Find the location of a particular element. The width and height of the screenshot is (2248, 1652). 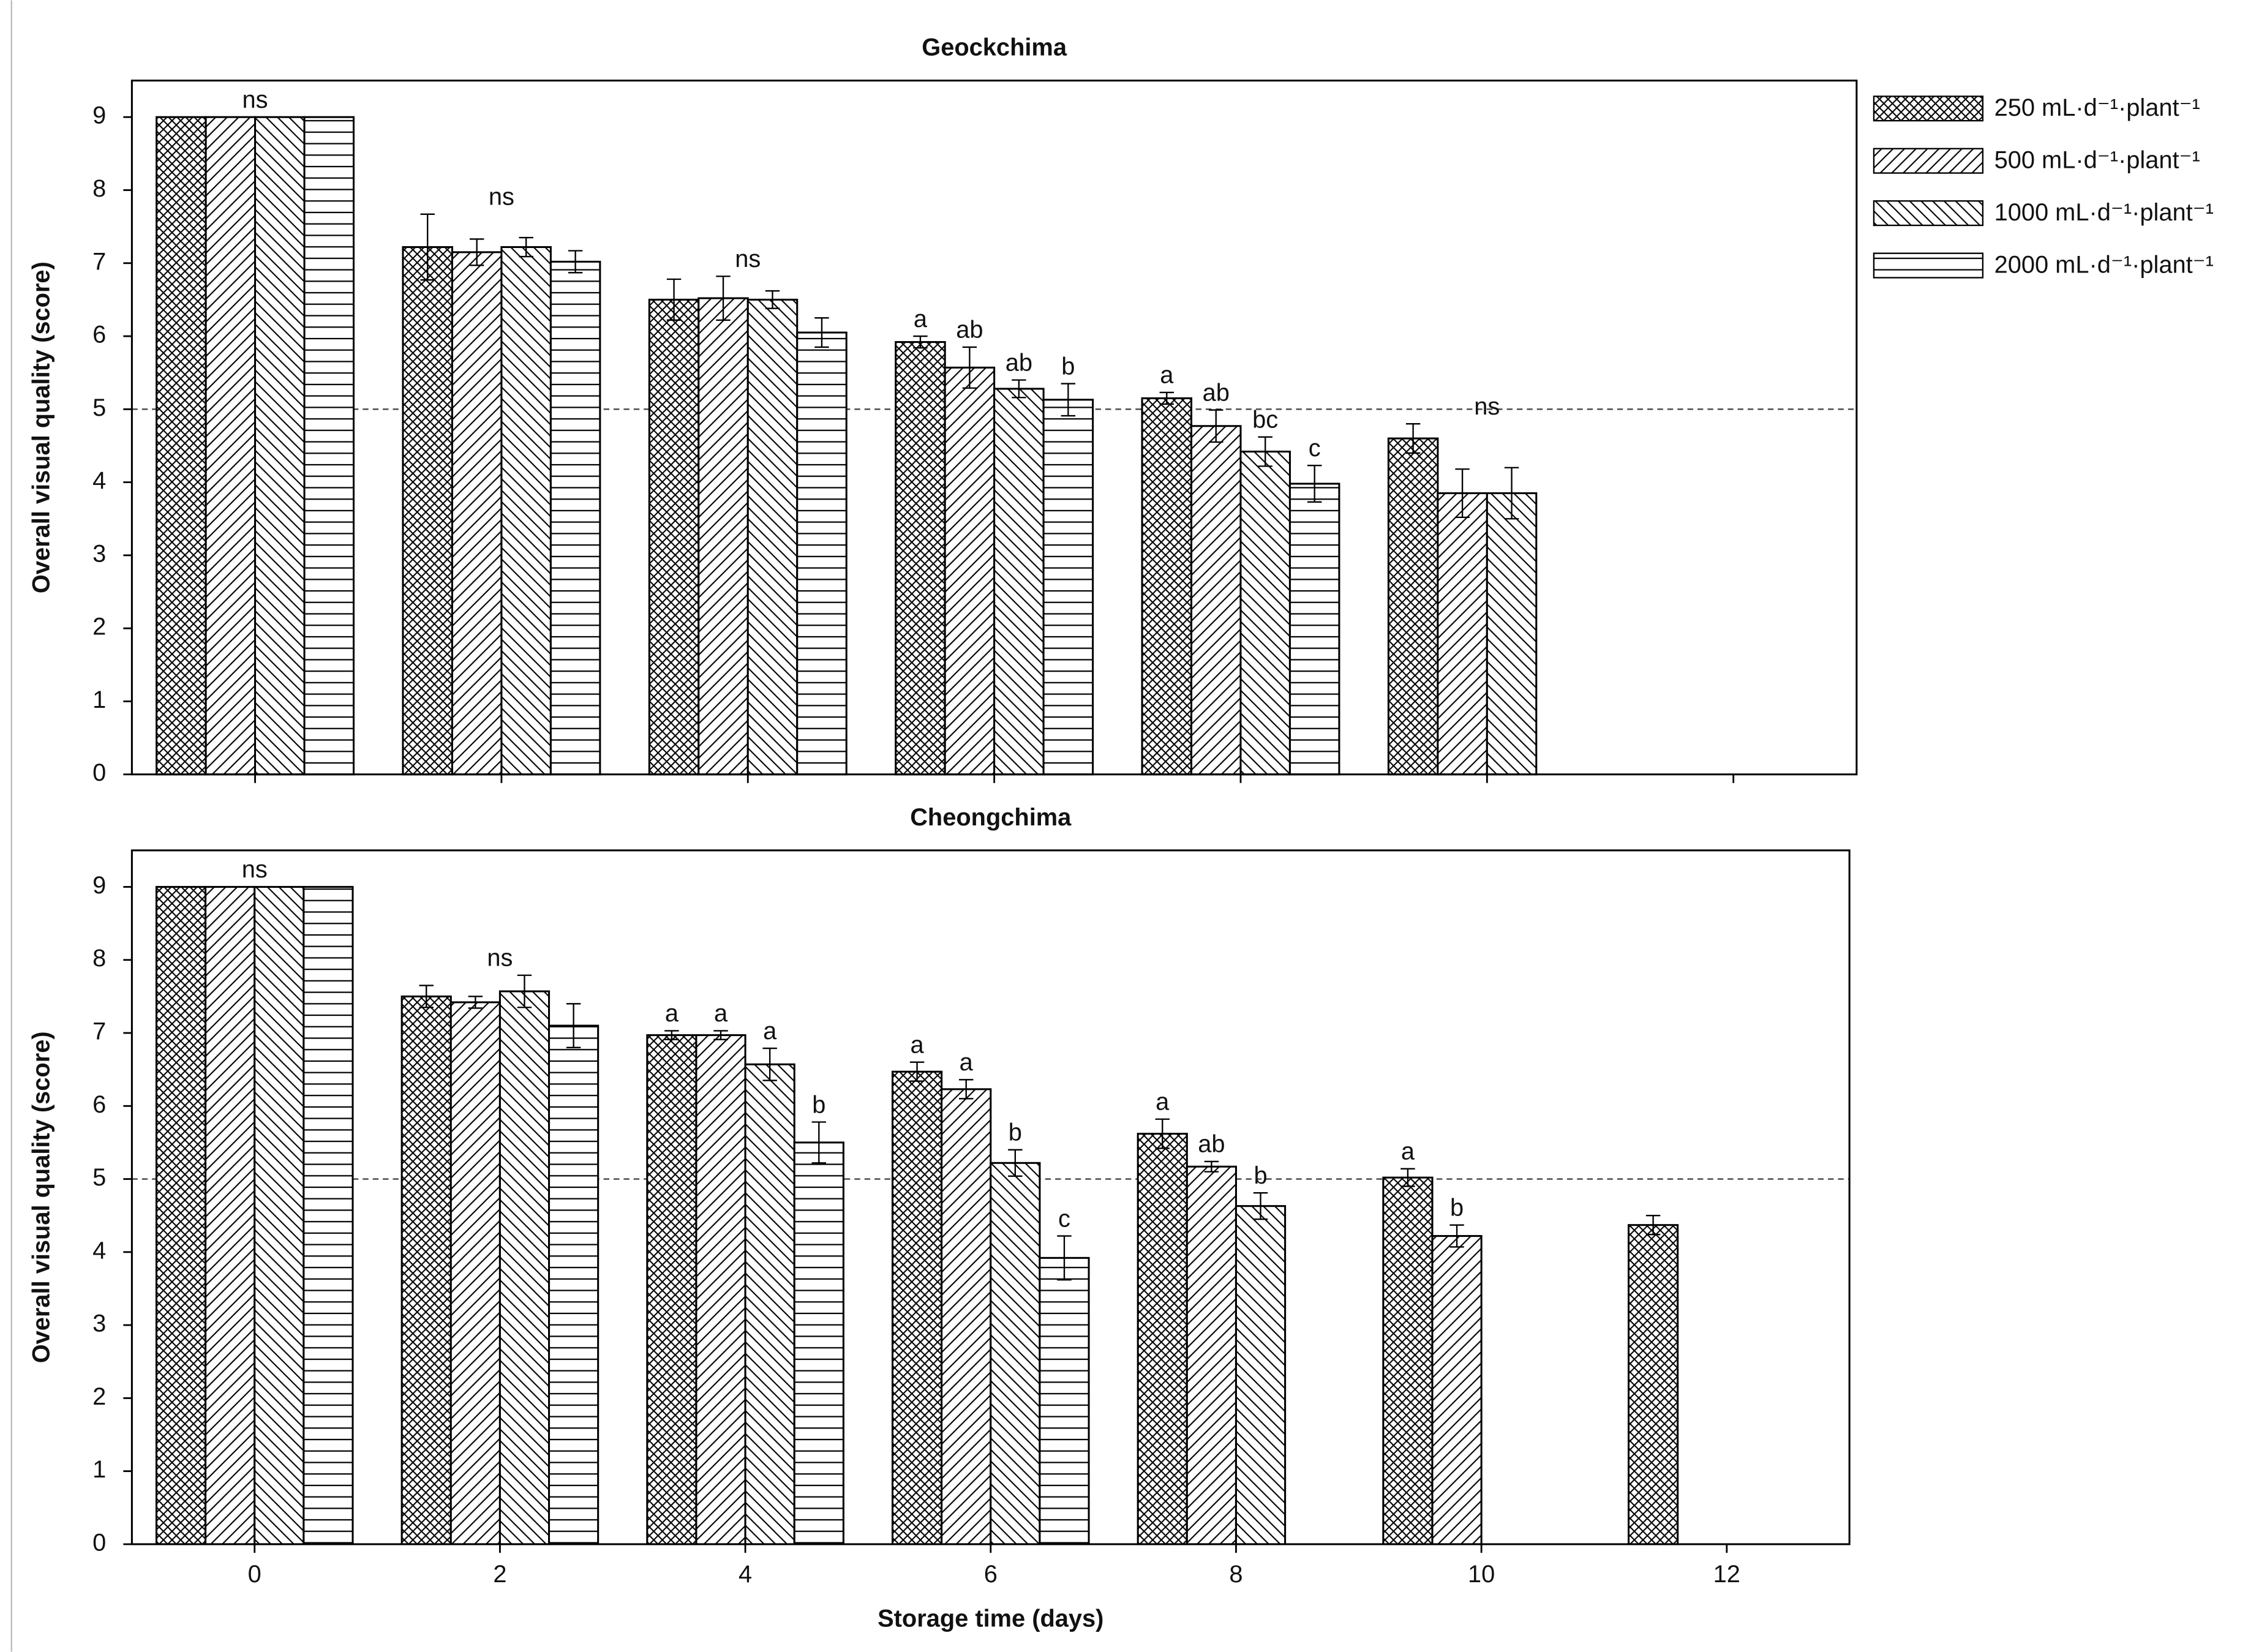

y-tick-label: 9 is located at coordinates (99, 115).